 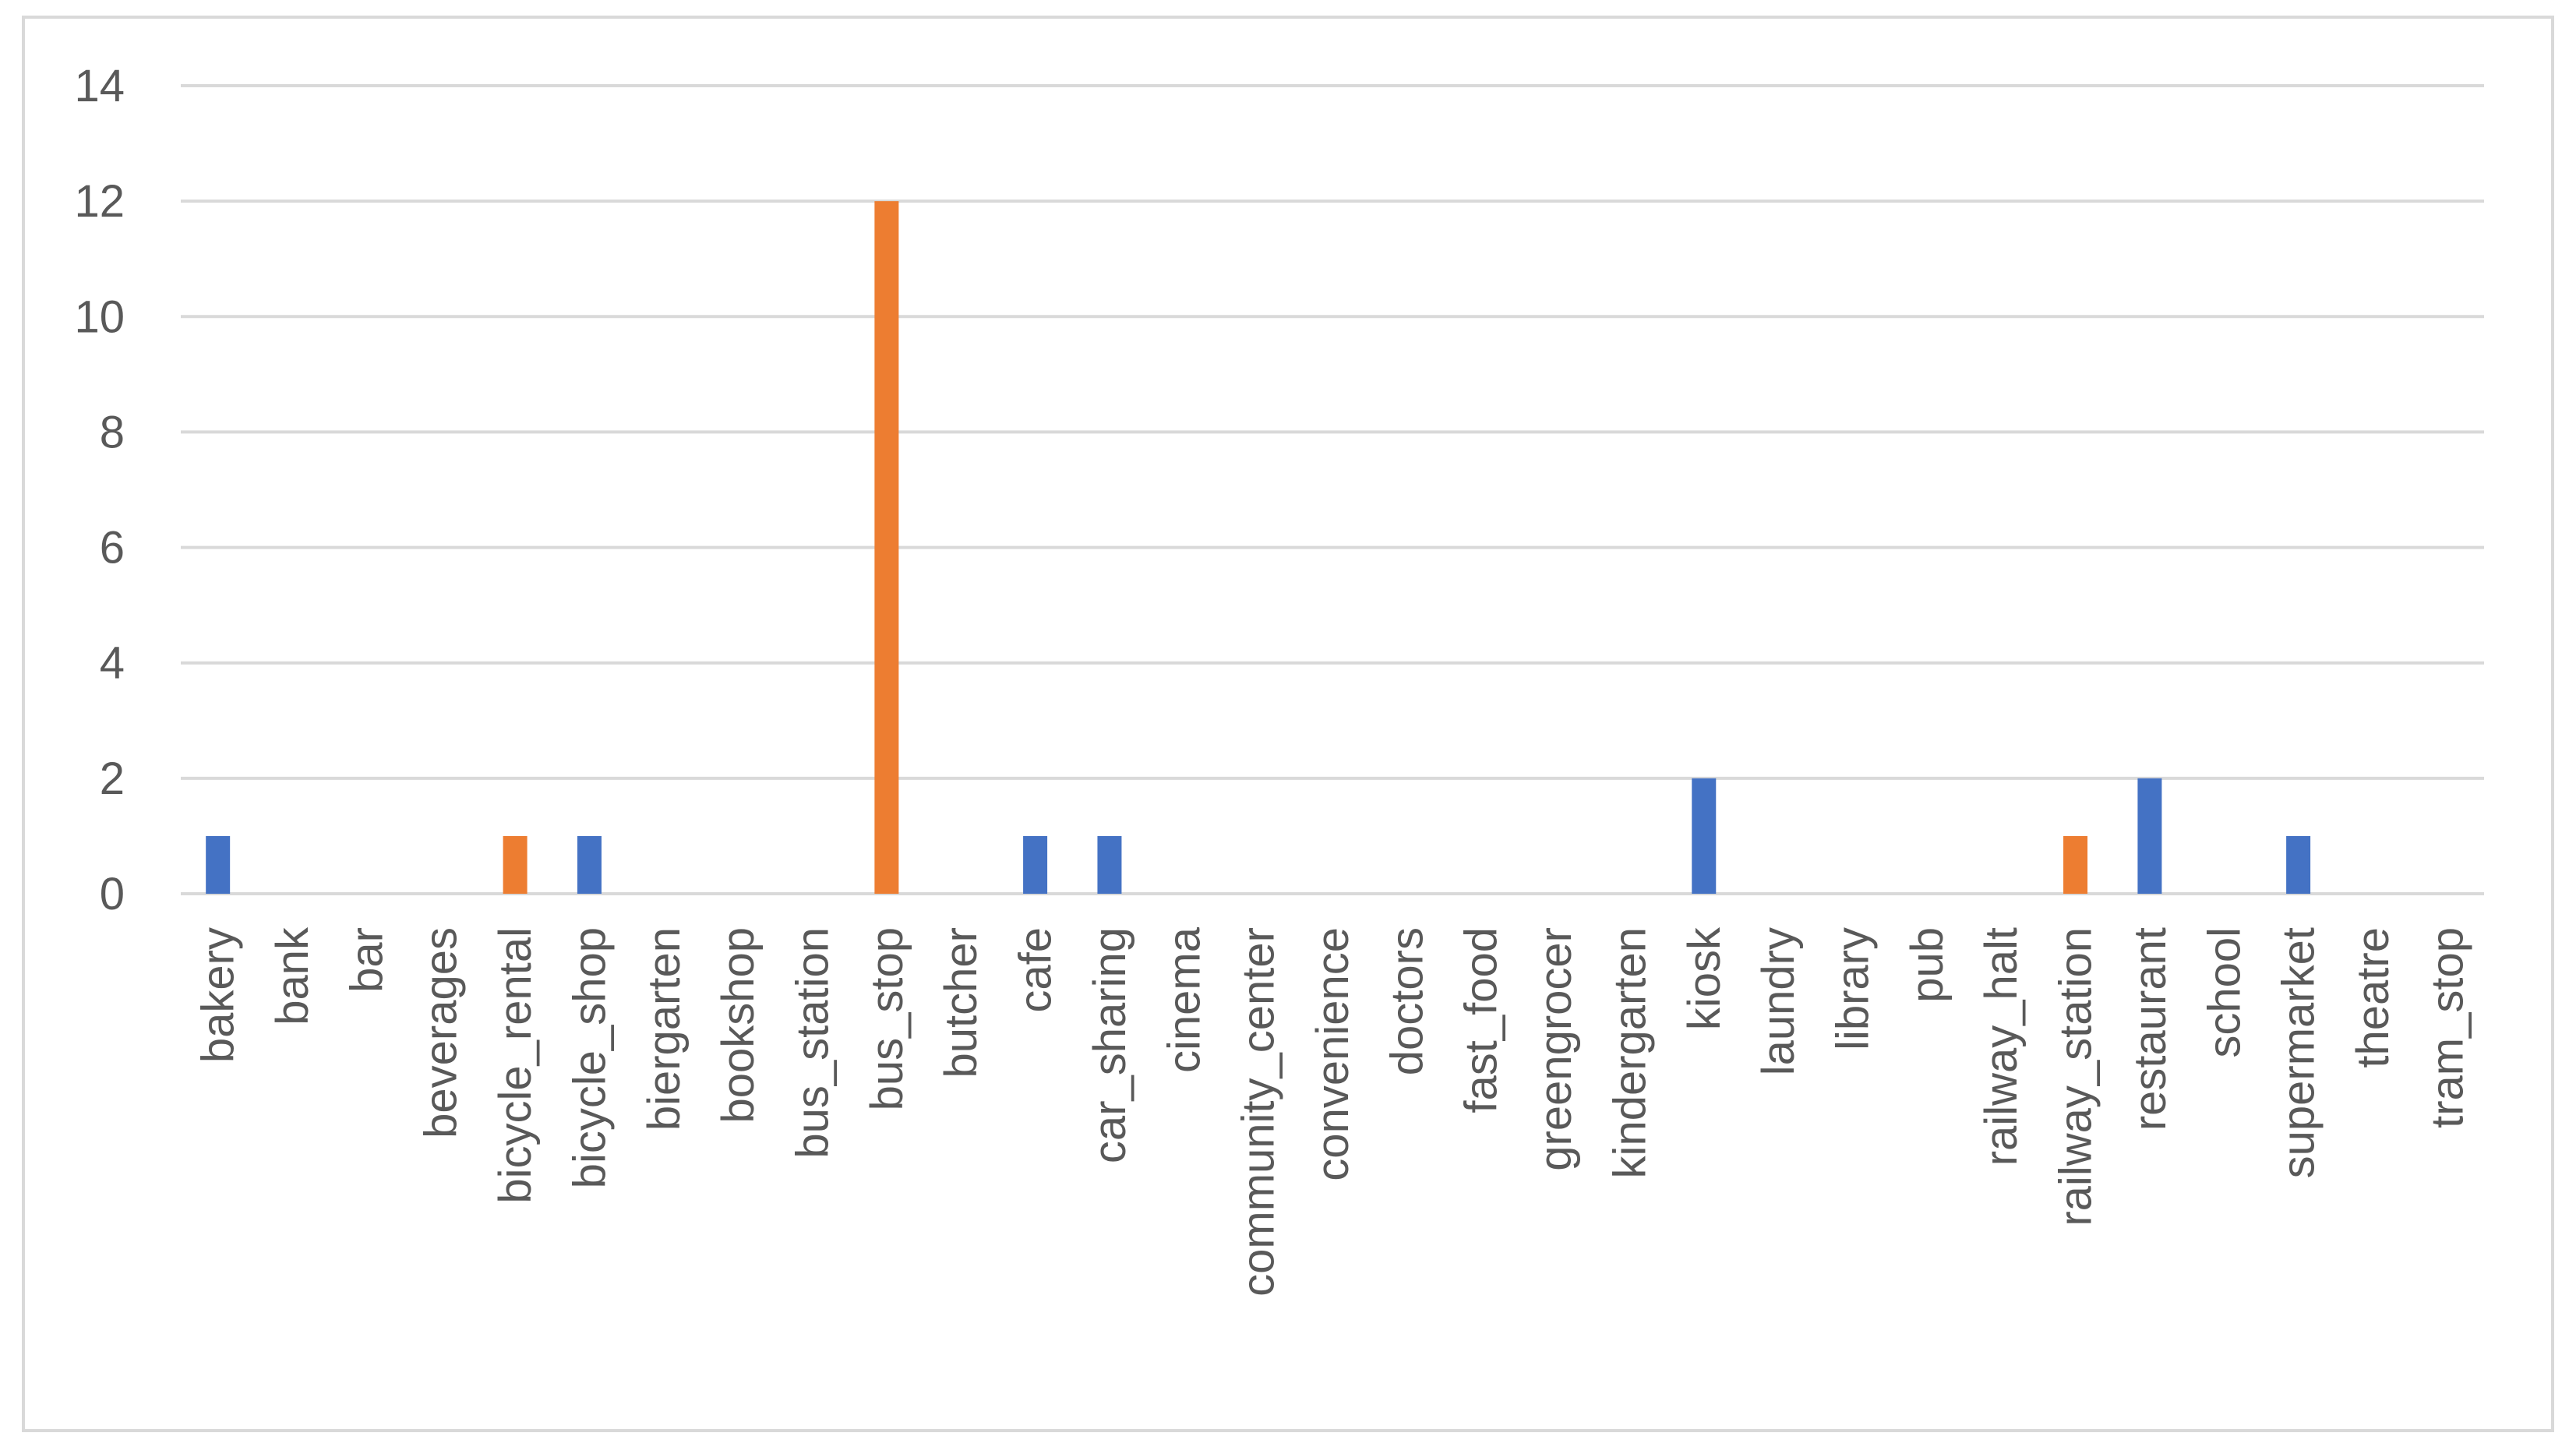 What do you see at coordinates (2224, 992) in the screenshot?
I see `x-category-label: school` at bounding box center [2224, 992].